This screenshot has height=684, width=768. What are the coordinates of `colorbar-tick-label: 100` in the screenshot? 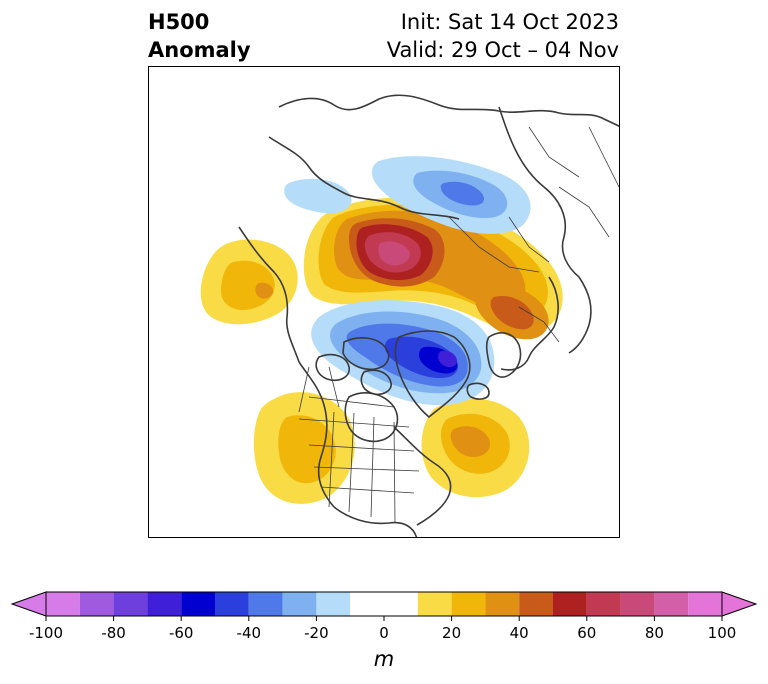 It's located at (722, 633).